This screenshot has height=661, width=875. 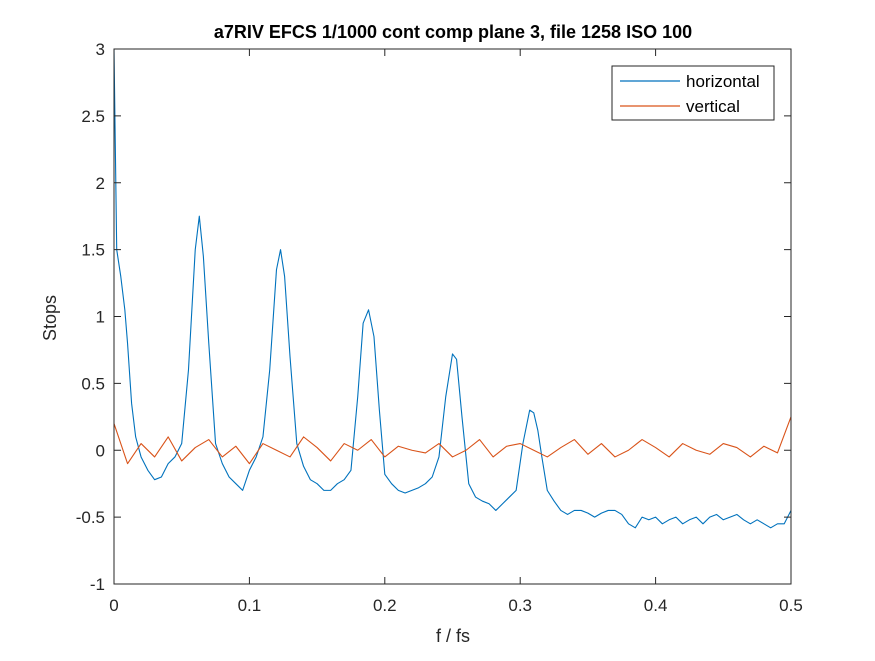 What do you see at coordinates (385, 605) in the screenshot?
I see `x-tick-label: 0.2` at bounding box center [385, 605].